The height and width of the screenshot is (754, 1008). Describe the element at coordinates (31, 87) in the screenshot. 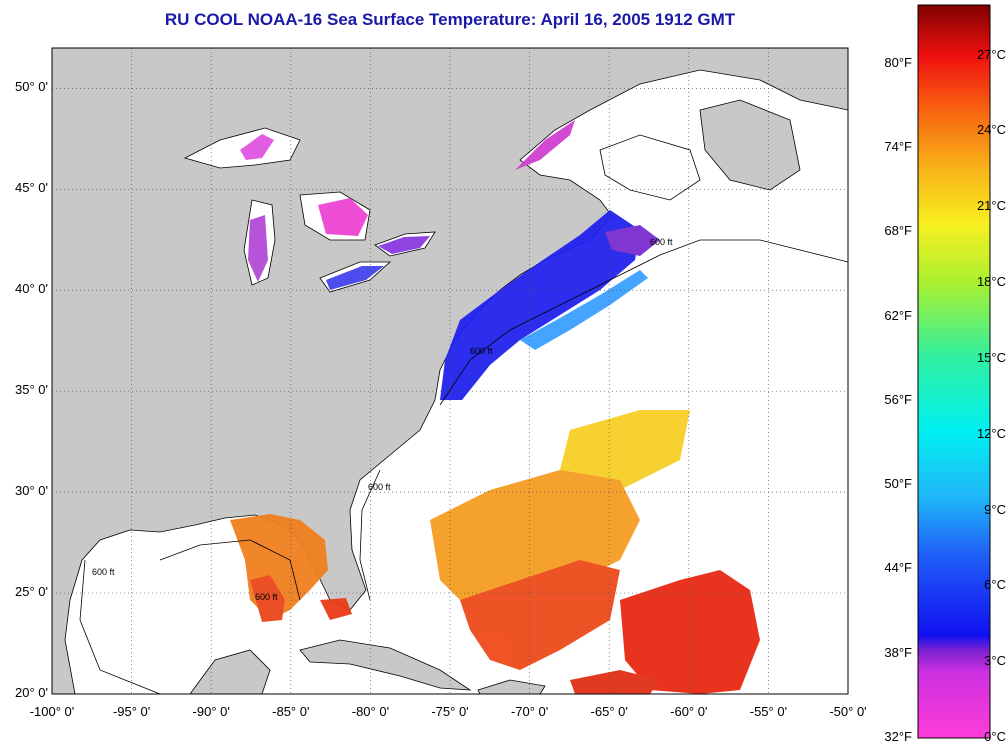

I see `lat-tick-label: 50° 0'` at that location.